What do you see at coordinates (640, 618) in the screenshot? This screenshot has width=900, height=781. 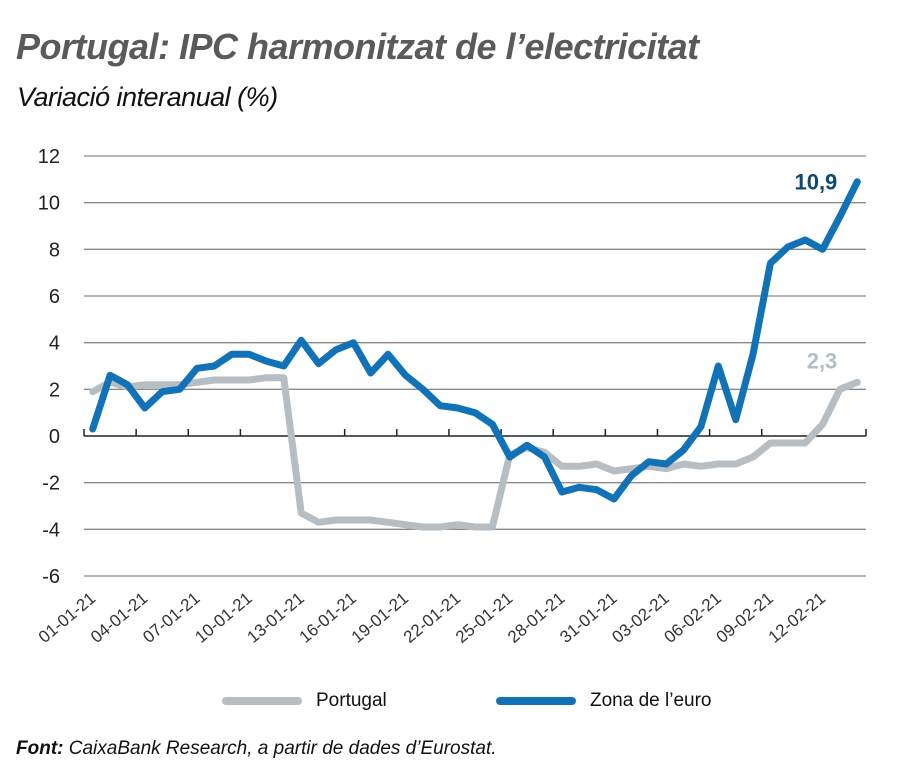 I see `x-tick-label: 03-02-21` at bounding box center [640, 618].